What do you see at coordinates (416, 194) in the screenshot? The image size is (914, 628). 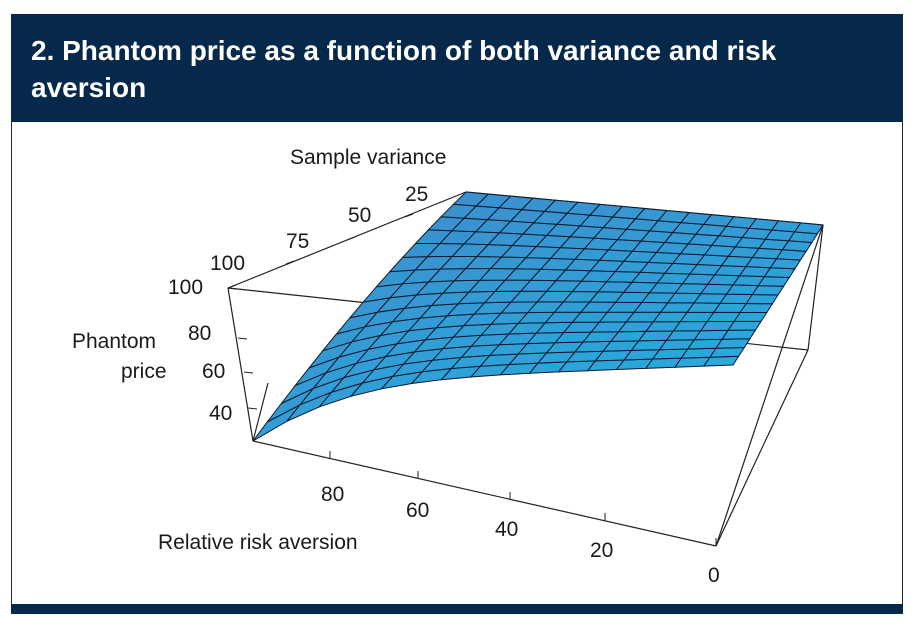 I see `variance-tick-label: 25` at bounding box center [416, 194].